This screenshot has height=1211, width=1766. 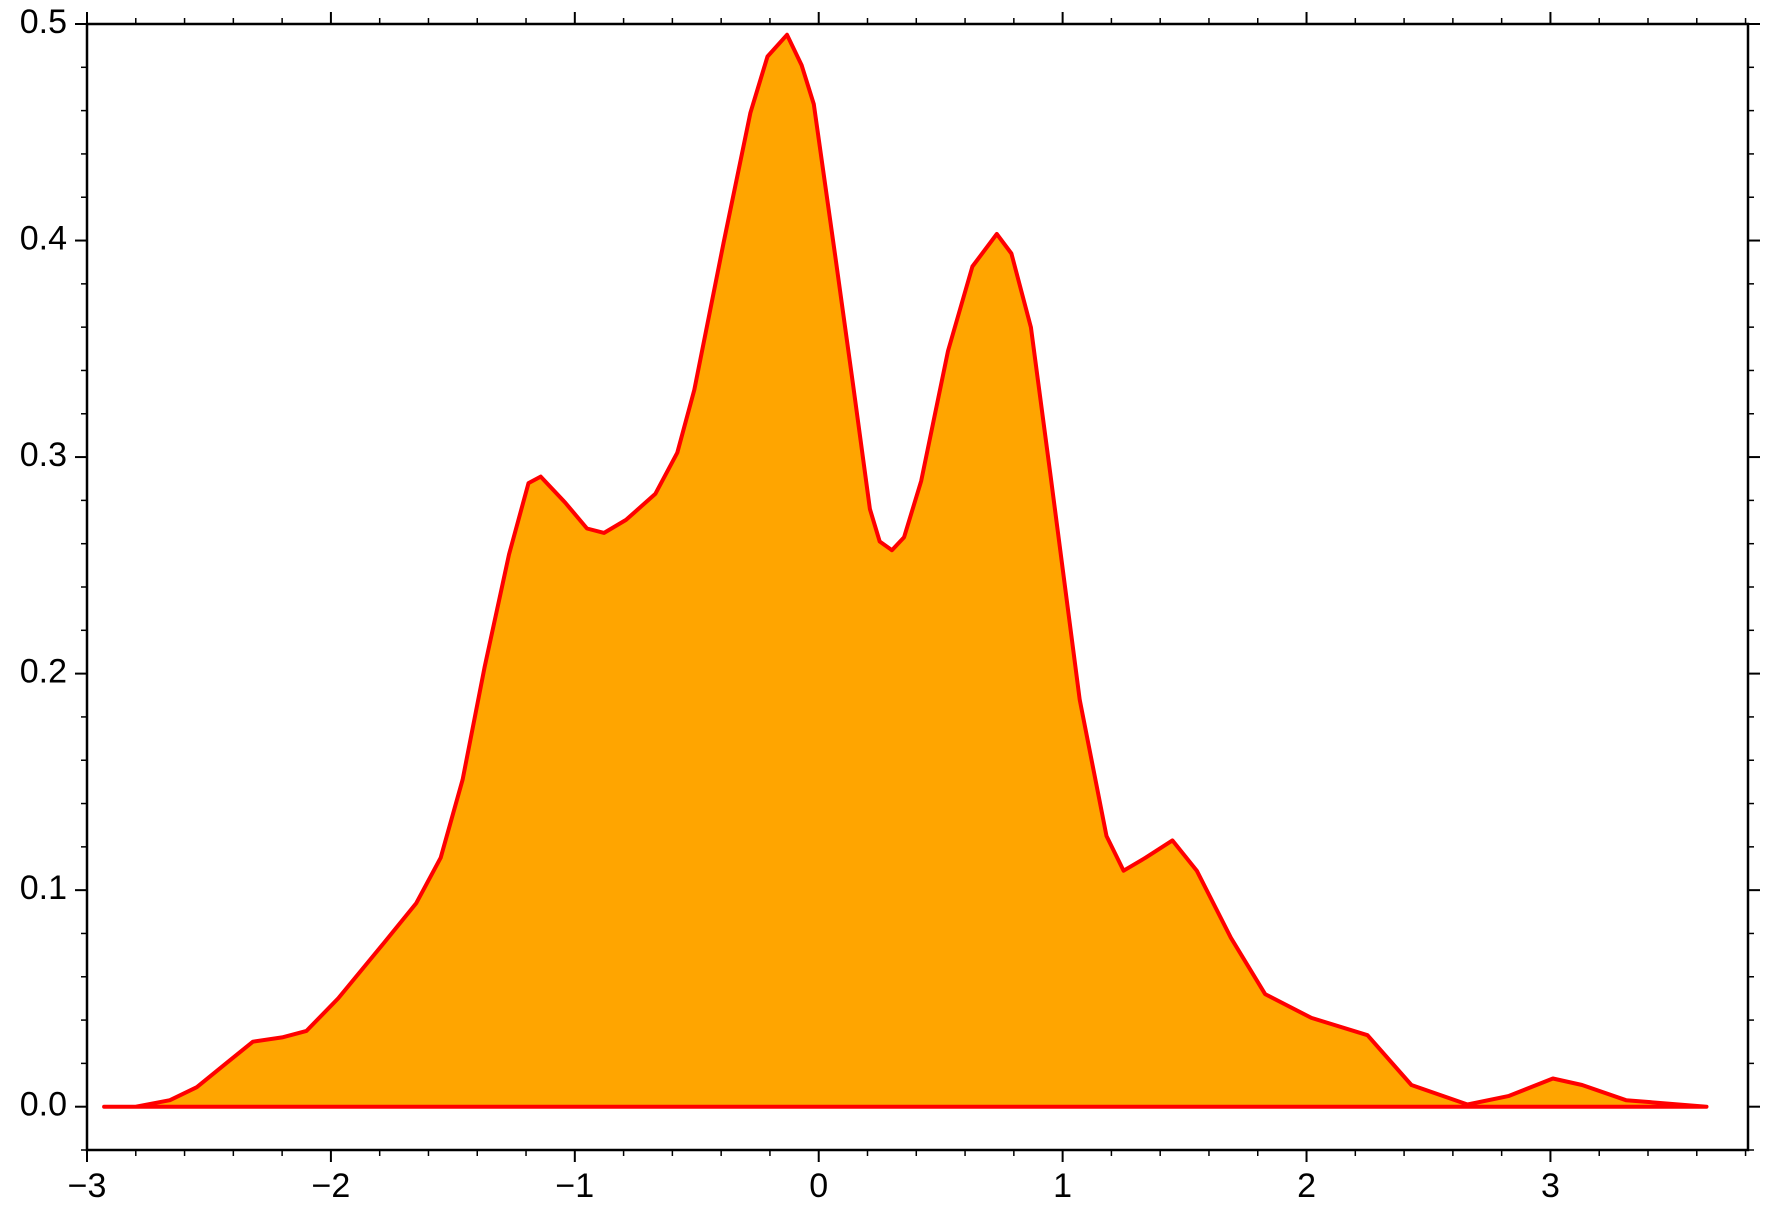 What do you see at coordinates (574, 1186) in the screenshot?
I see `x-tick-label: −1` at bounding box center [574, 1186].